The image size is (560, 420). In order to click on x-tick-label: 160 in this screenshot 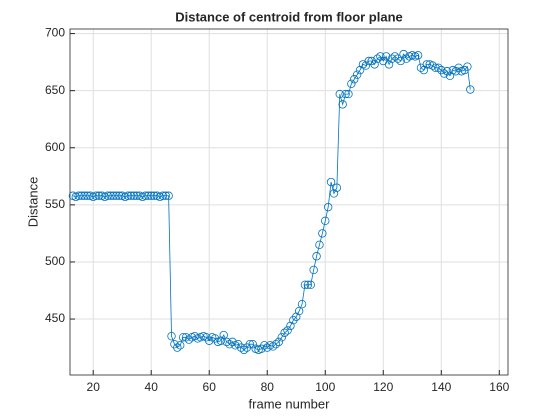, I will do `click(499, 387)`.